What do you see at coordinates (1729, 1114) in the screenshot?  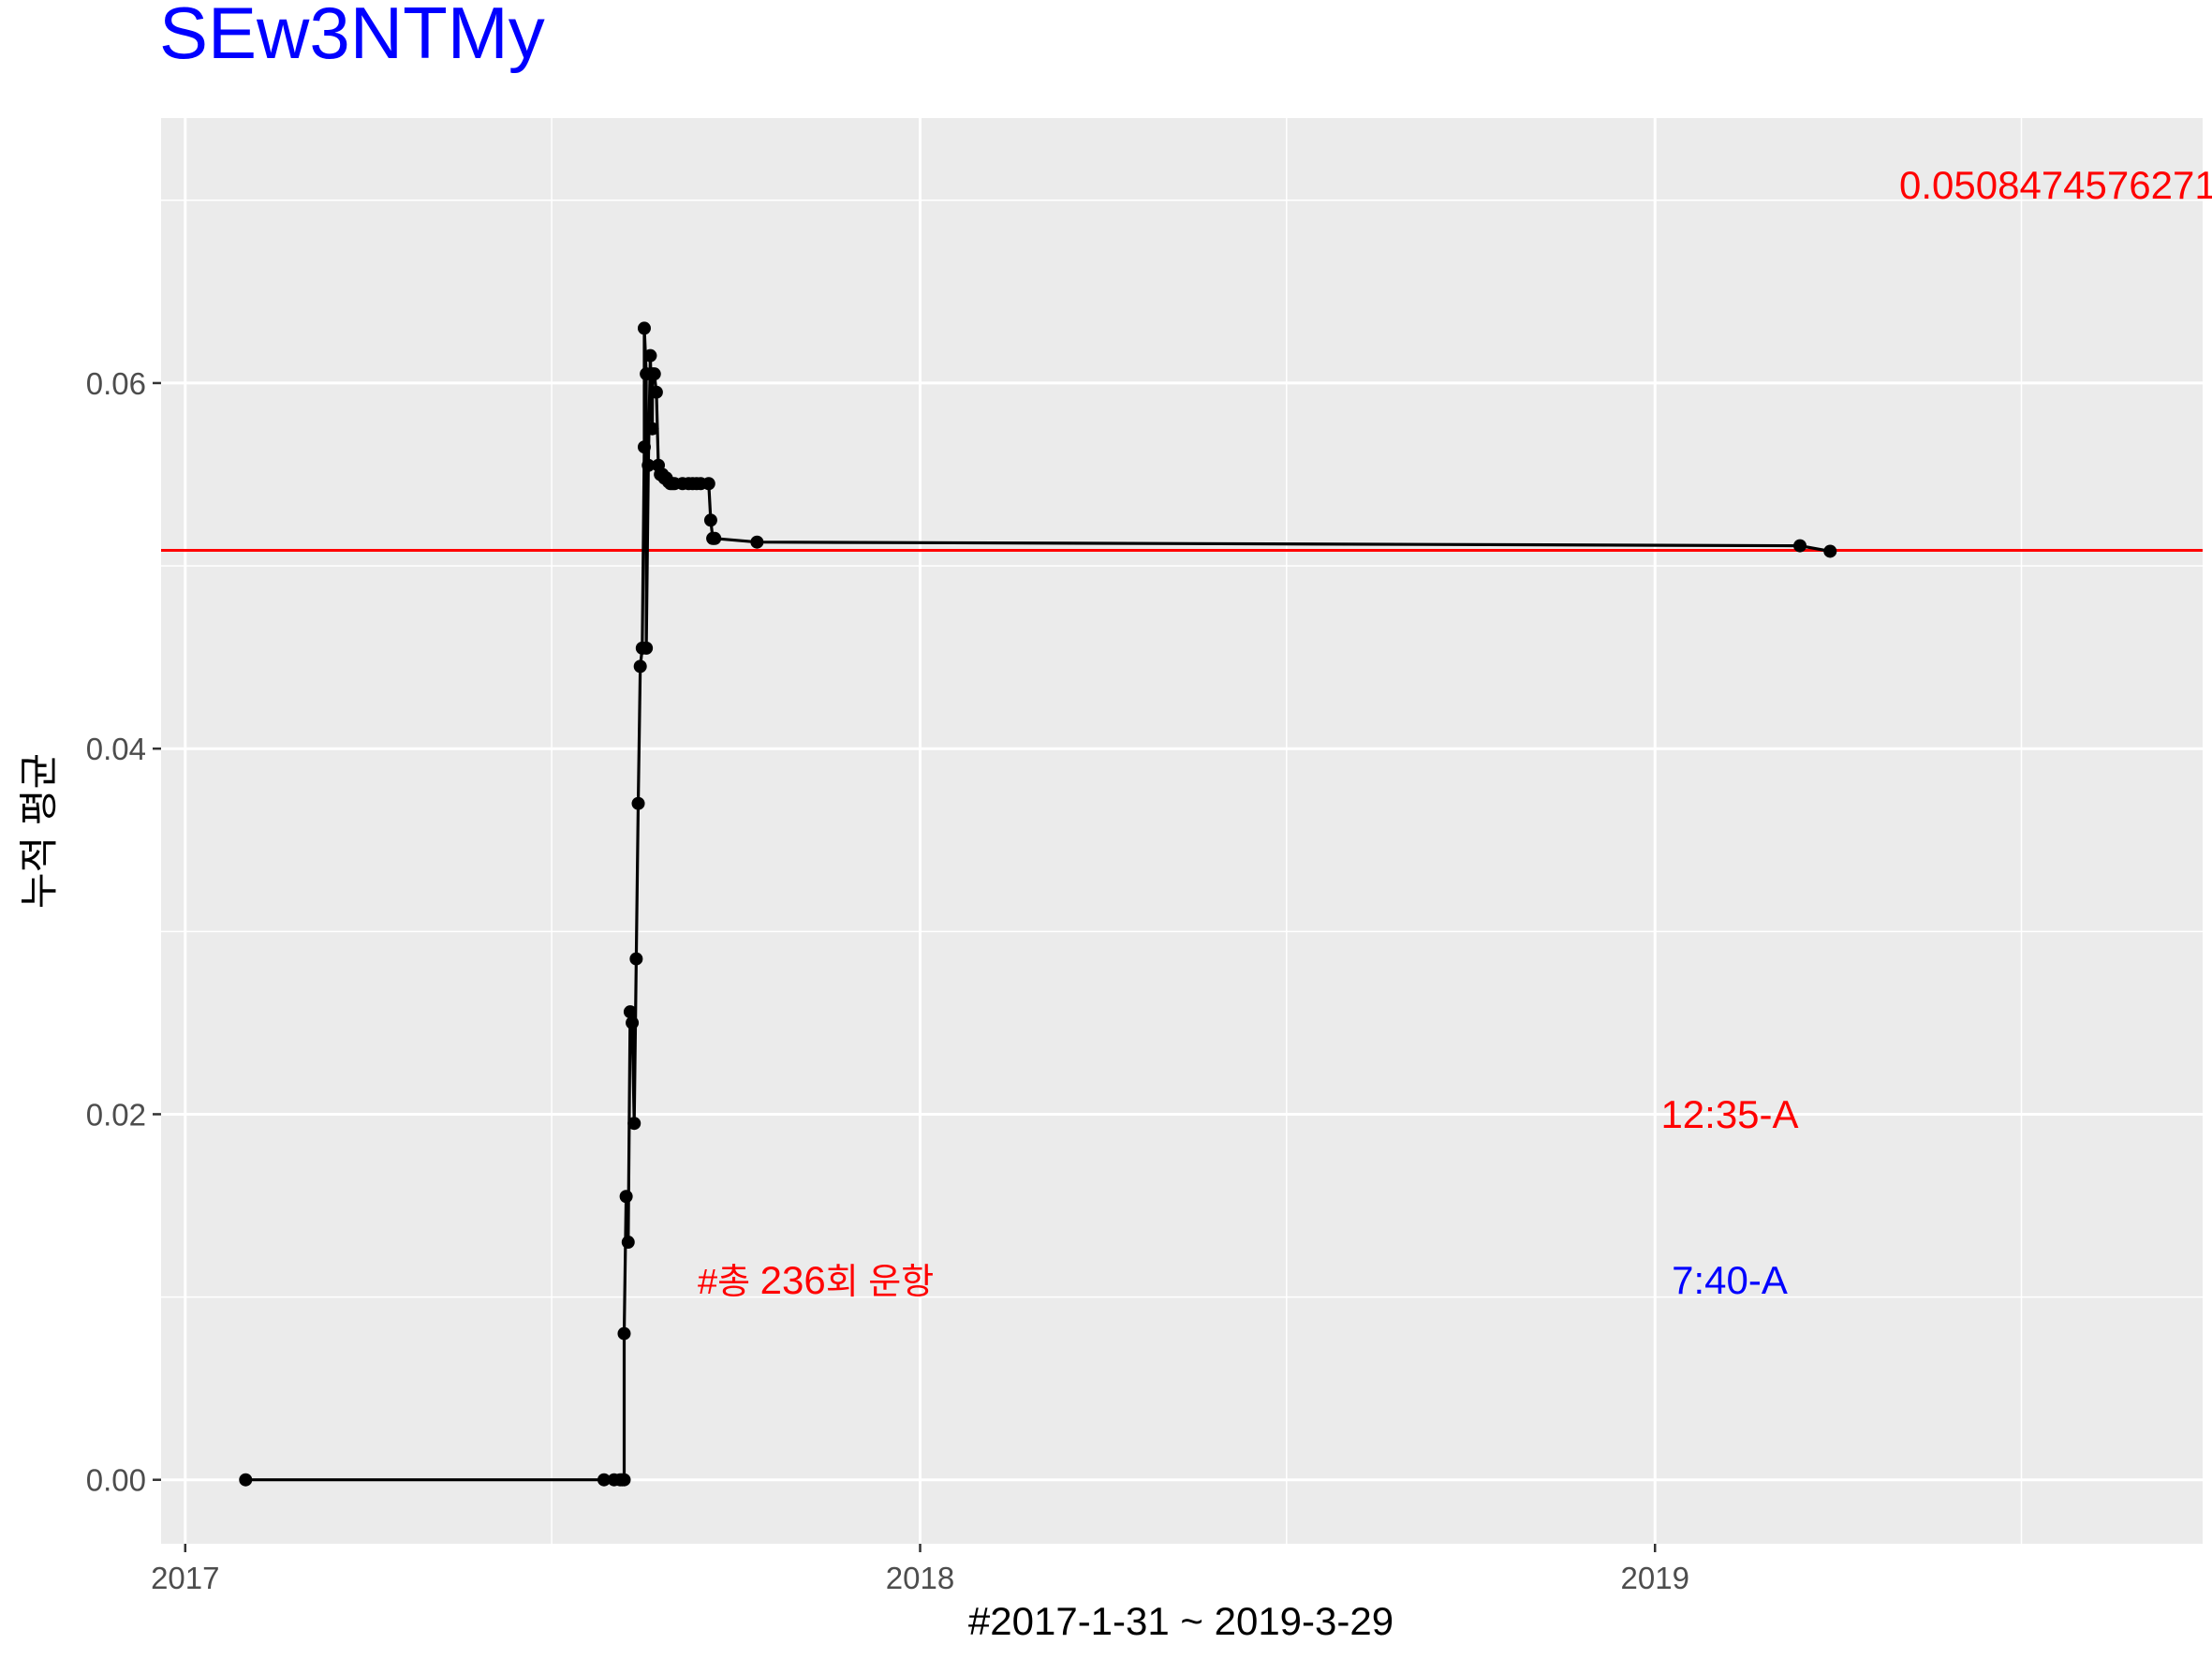 I see `time-label-red: 12:35-A` at bounding box center [1729, 1114].